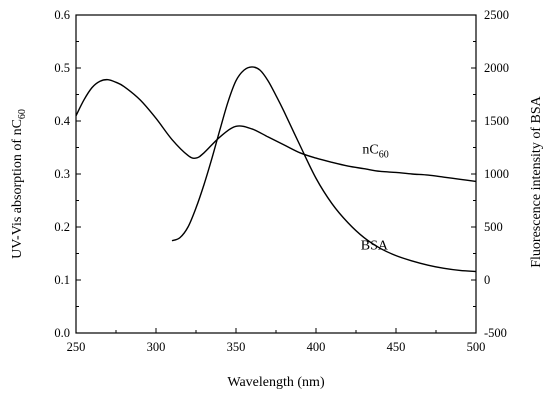 This screenshot has width=550, height=401. I want to click on right-y-tick-label: 1000, so click(496, 174).